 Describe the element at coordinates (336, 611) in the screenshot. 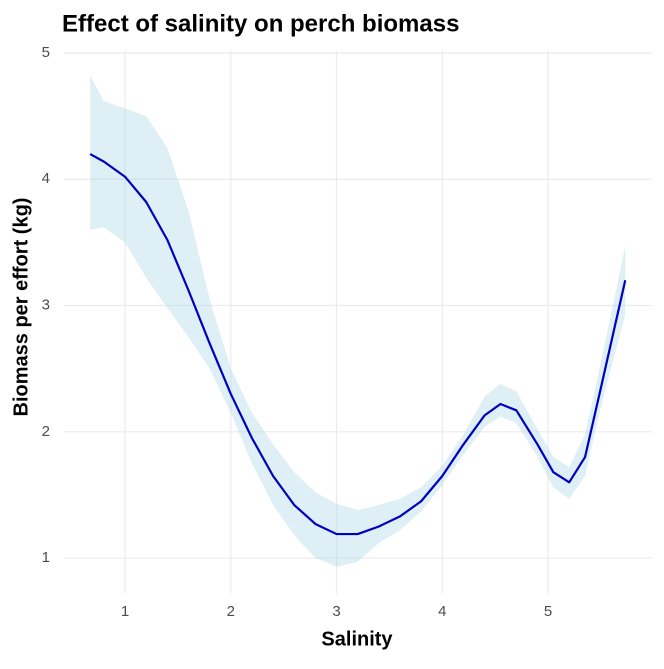

I see `x-tick-label: 3` at that location.